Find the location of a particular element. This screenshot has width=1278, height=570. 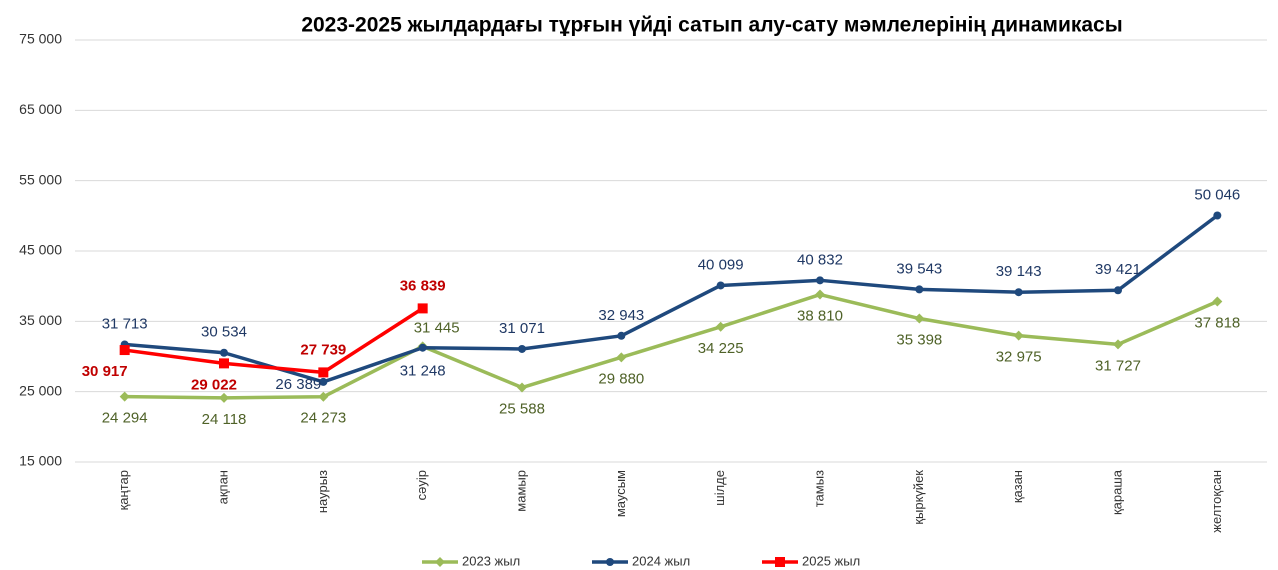

x-tick-label: сәуір is located at coordinates (421, 485).